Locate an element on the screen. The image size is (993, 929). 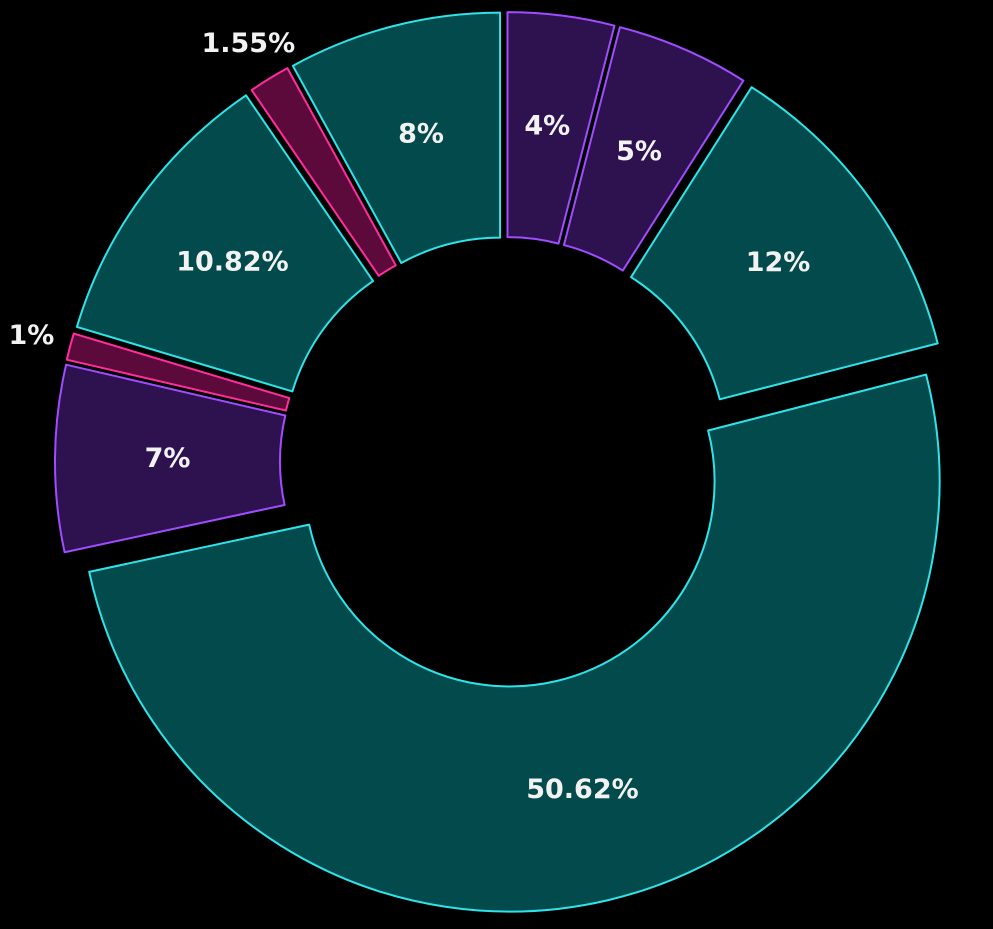
slice-label: 50.62% is located at coordinates (582, 789).